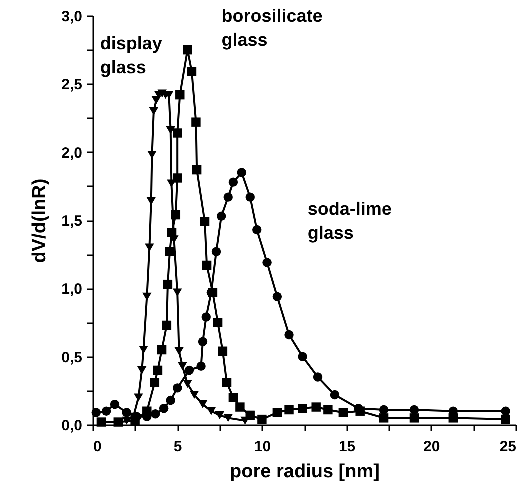  What do you see at coordinates (40, 221) in the screenshot?
I see `y-axis-title: dV/d(lnR)` at bounding box center [40, 221].